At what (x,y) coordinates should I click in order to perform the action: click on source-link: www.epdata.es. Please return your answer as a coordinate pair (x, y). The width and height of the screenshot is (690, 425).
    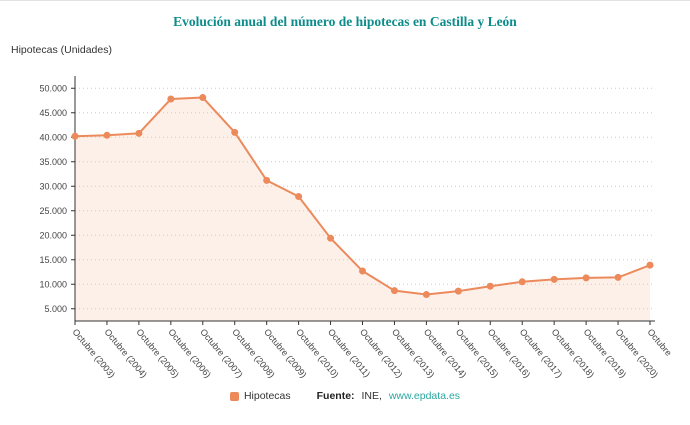
    Looking at the image, I should click on (424, 396).